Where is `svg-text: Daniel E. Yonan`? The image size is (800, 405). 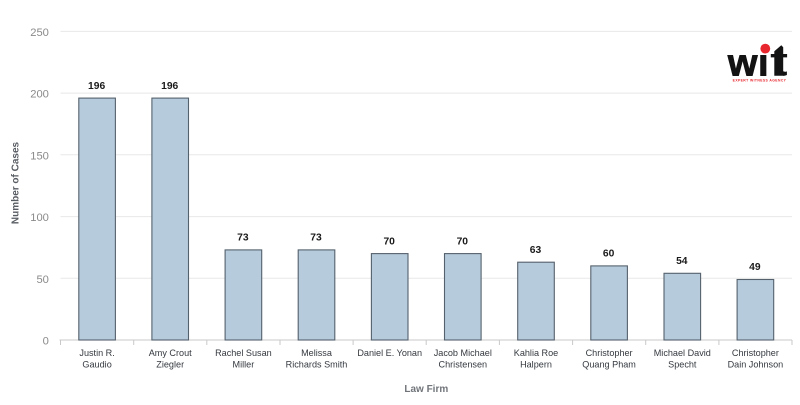
svg-text: Daniel E. Yonan is located at coordinates (389, 353).